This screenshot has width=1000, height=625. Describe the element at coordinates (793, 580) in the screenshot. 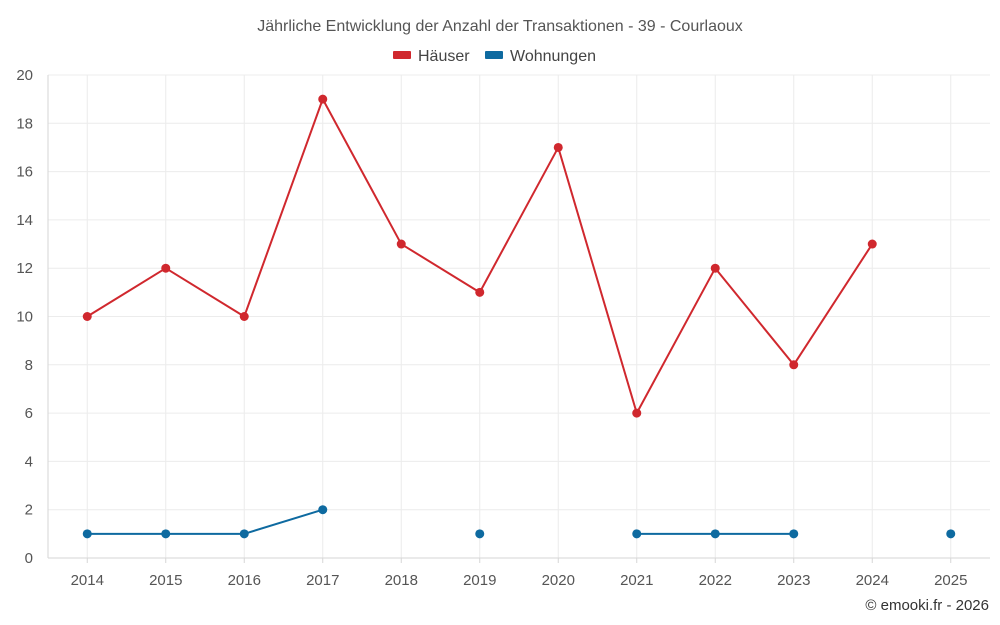

I see `x-tick-label: 2023` at that location.